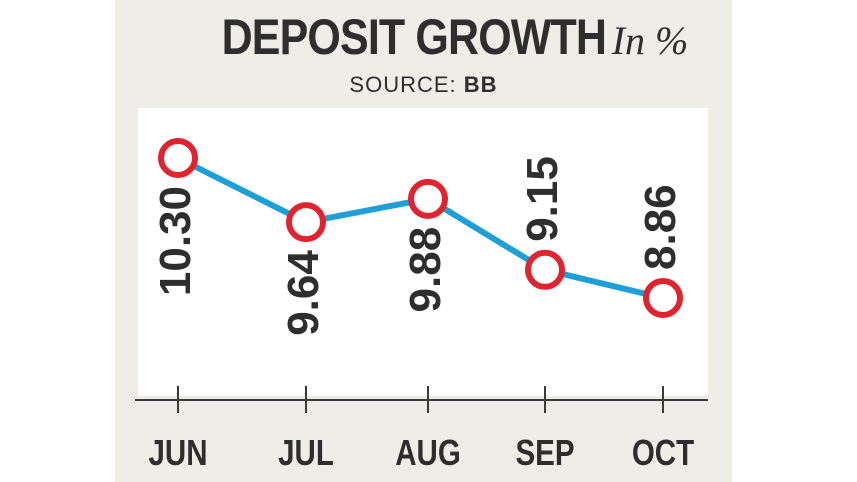 This screenshot has height=482, width=857. Describe the element at coordinates (663, 452) in the screenshot. I see `x-tick-label-oct: OCT` at that location.